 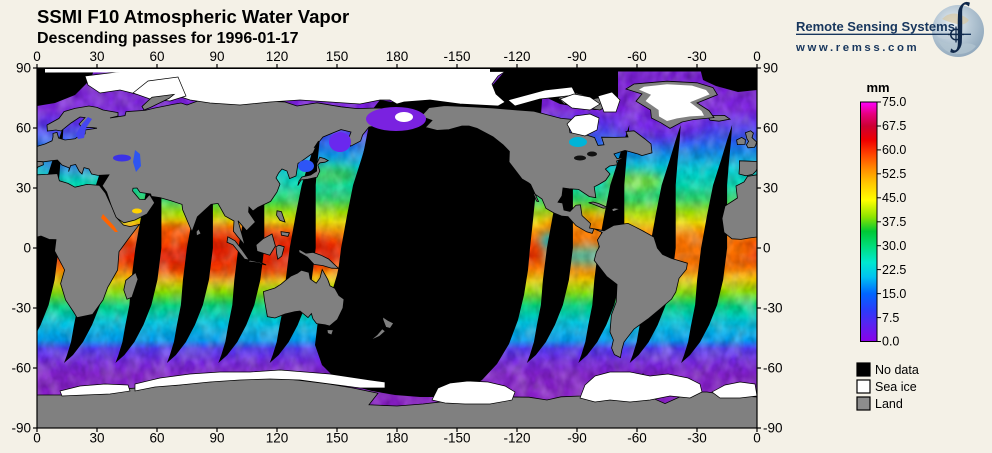 What do you see at coordinates (889, 404) in the screenshot?
I see `svg-text: Land` at bounding box center [889, 404].